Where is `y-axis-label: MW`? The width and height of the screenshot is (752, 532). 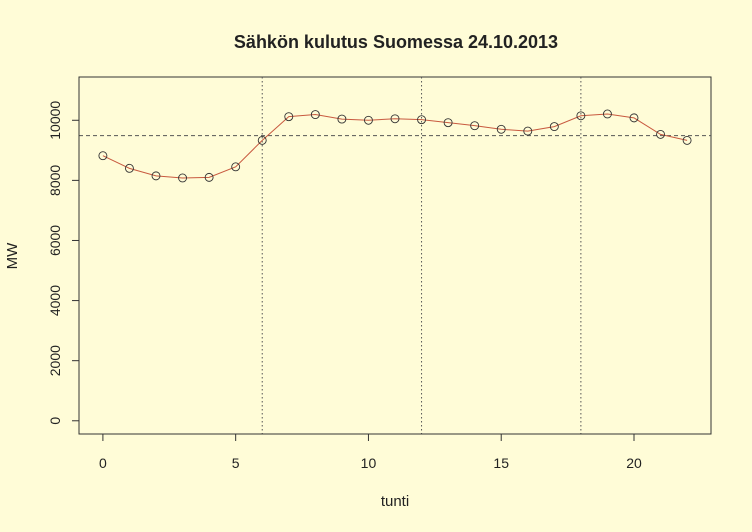 y-axis-label: MW is located at coordinates (12, 255).